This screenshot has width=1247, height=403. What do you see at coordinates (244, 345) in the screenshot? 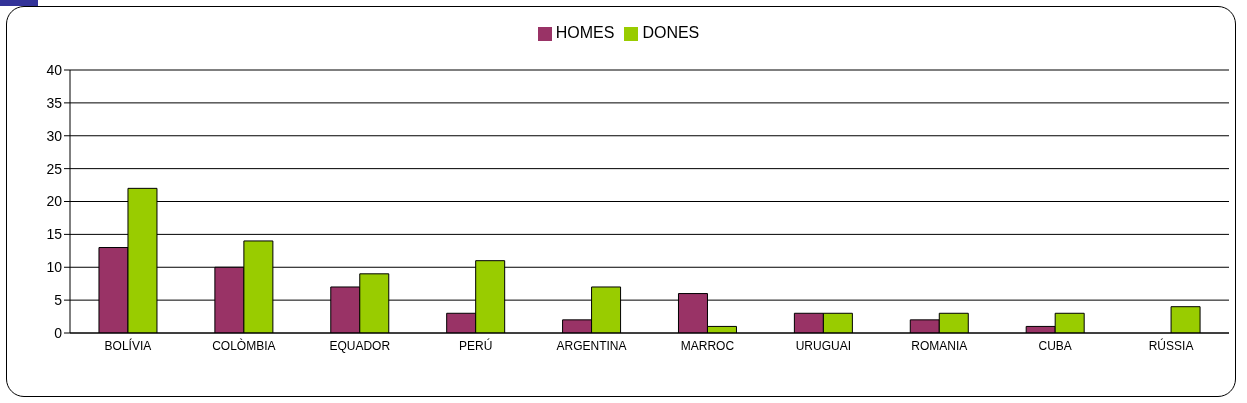
I see `x-tick-label: COLÒMBIA` at bounding box center [244, 345].